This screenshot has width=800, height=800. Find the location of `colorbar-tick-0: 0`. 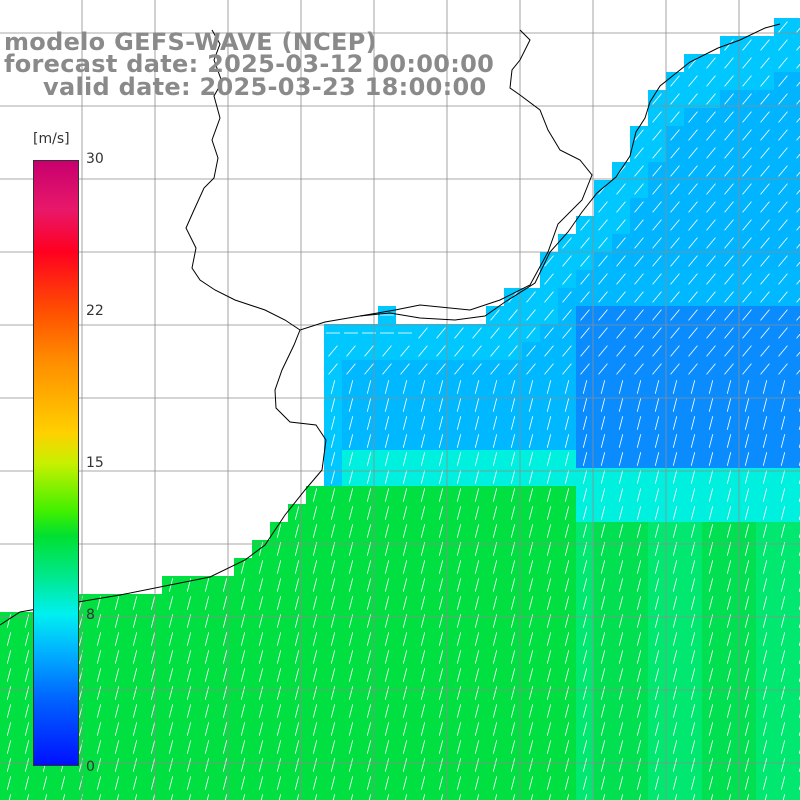

colorbar-tick-0: 0 is located at coordinates (90, 767).